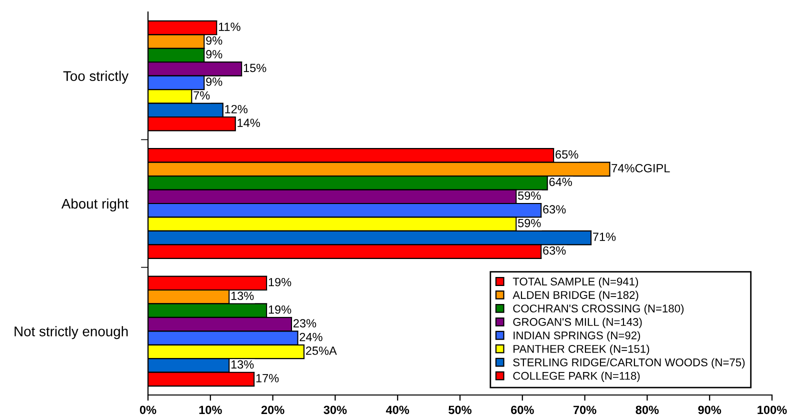 The height and width of the screenshot is (417, 792). I want to click on y-tick-label: Too strictly, so click(96, 77).